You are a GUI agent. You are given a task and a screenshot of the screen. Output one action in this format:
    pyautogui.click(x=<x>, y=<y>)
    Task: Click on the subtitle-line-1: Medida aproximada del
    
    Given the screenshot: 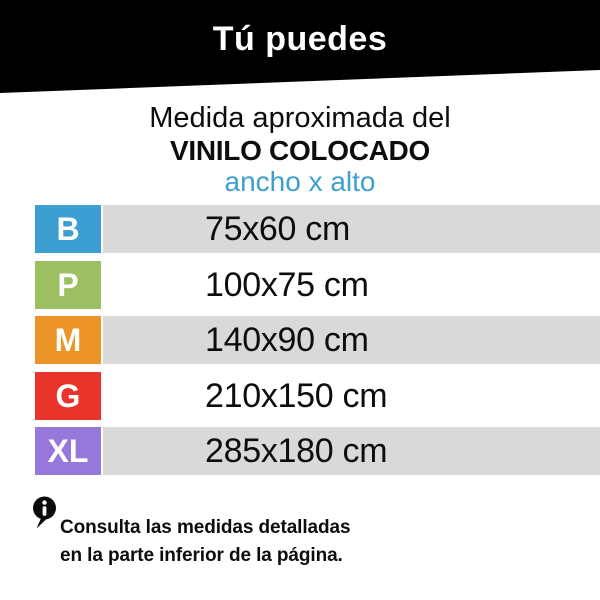 What is the action you would take?
    pyautogui.click(x=300, y=118)
    